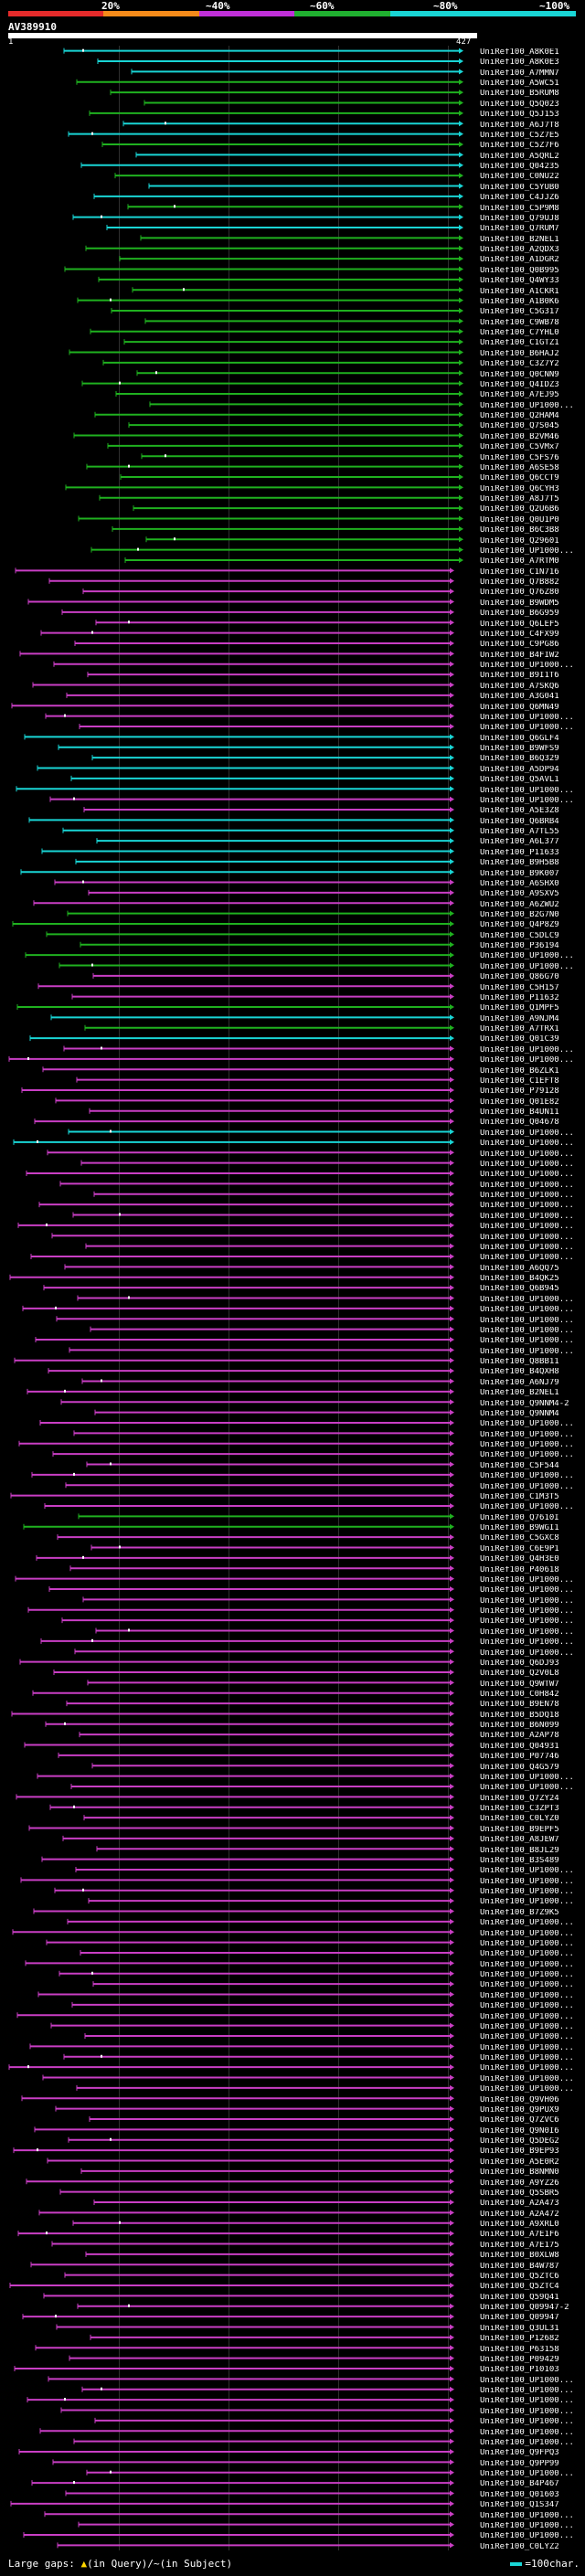  What do you see at coordinates (519, 904) in the screenshot?
I see `hit-label: UniRef100_A6ZWU2` at bounding box center [519, 904].